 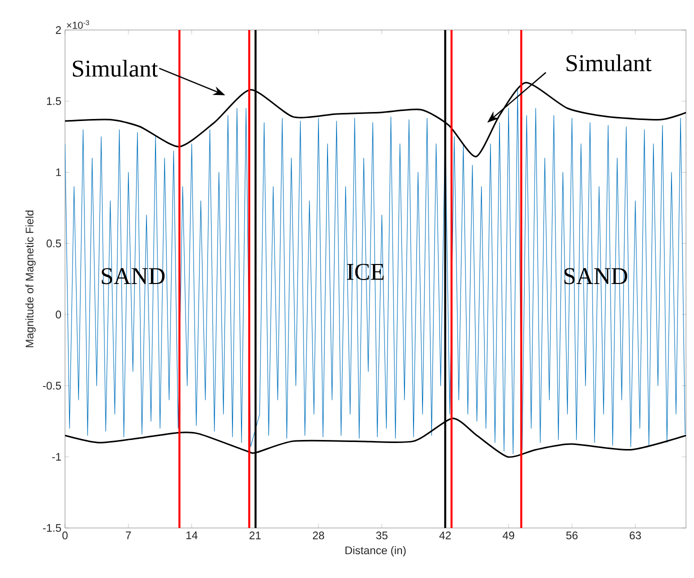 I want to click on x-tick-label: 35, so click(x=382, y=536).